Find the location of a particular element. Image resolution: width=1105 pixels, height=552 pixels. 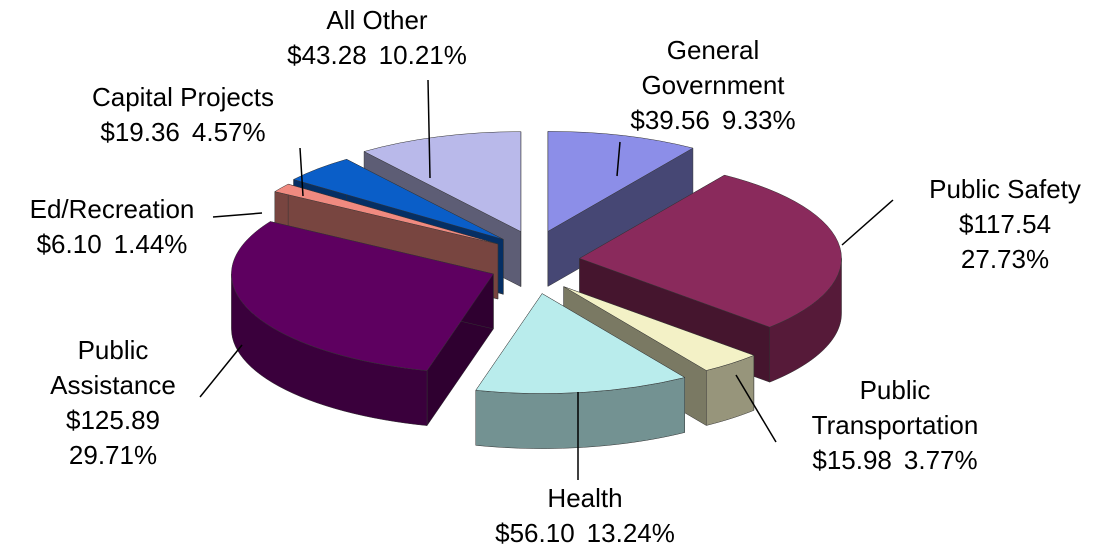

value-line: $6.10 1.44% is located at coordinates (116, 244).